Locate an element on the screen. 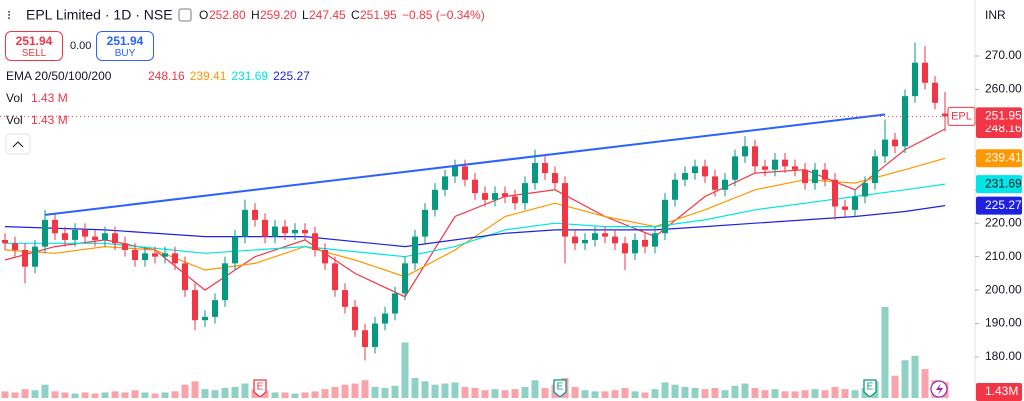 This screenshot has height=401, width=1024. news-icon is located at coordinates (939, 389).